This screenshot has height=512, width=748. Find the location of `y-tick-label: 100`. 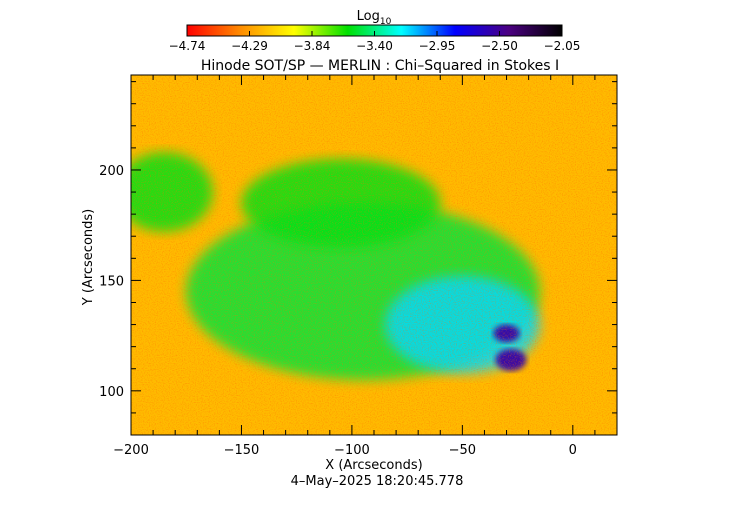

y-tick-label: 100 is located at coordinates (111, 392).